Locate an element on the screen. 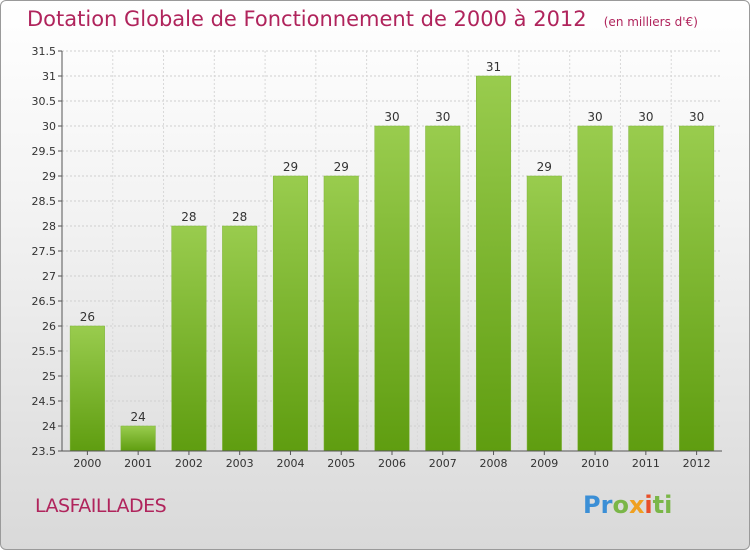 The width and height of the screenshot is (750, 550). y-tick-label: 26.5 is located at coordinates (44, 301).